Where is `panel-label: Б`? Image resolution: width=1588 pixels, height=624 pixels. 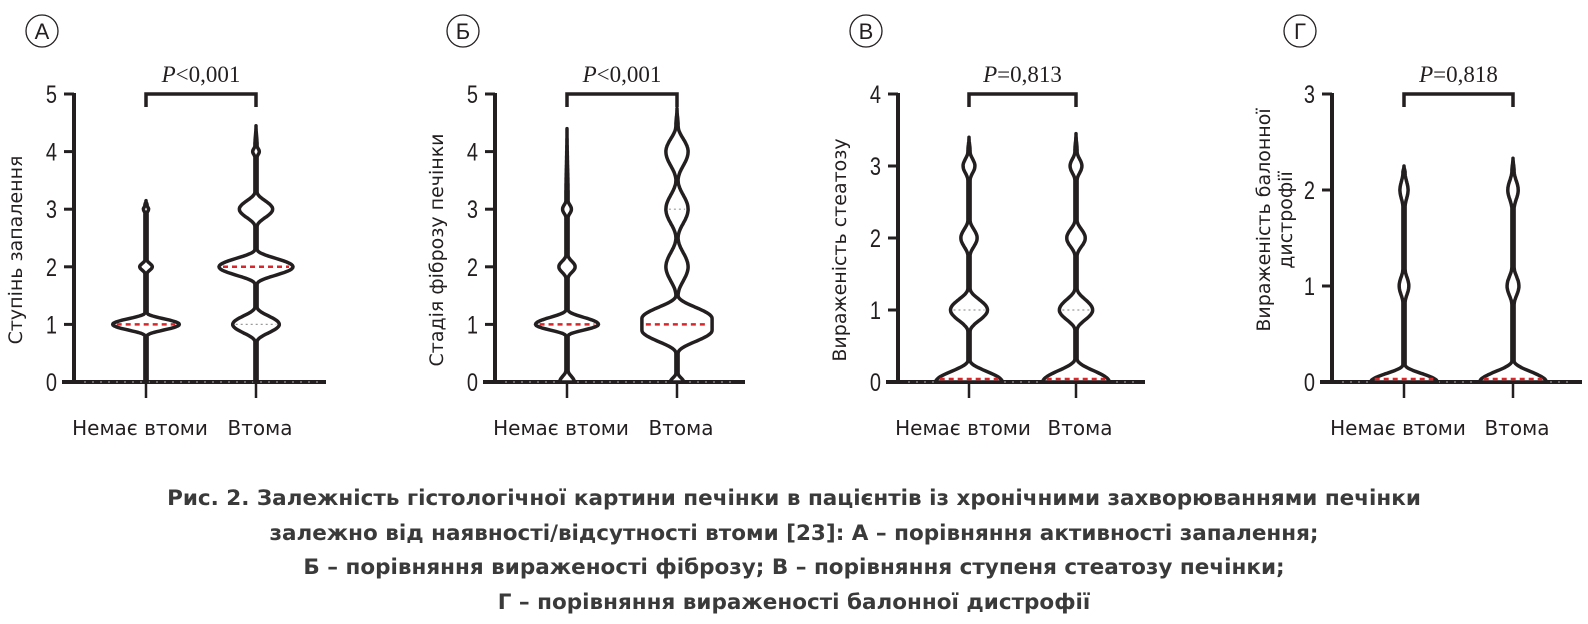
panel-label: Б is located at coordinates (463, 31).